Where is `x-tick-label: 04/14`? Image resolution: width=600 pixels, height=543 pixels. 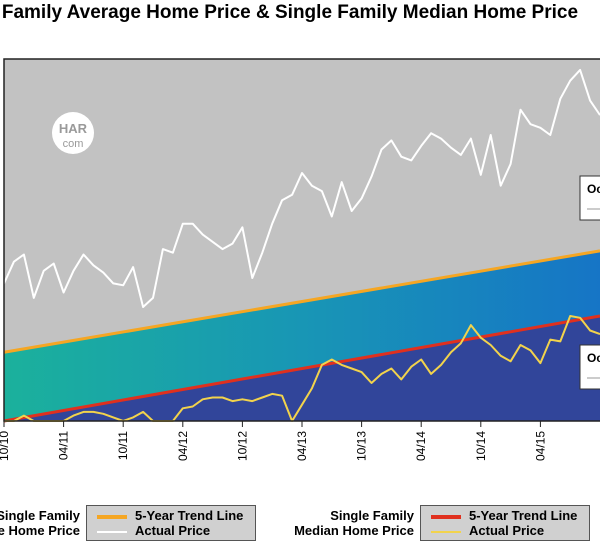
x-tick-label: 04/14 is located at coordinates (421, 446).